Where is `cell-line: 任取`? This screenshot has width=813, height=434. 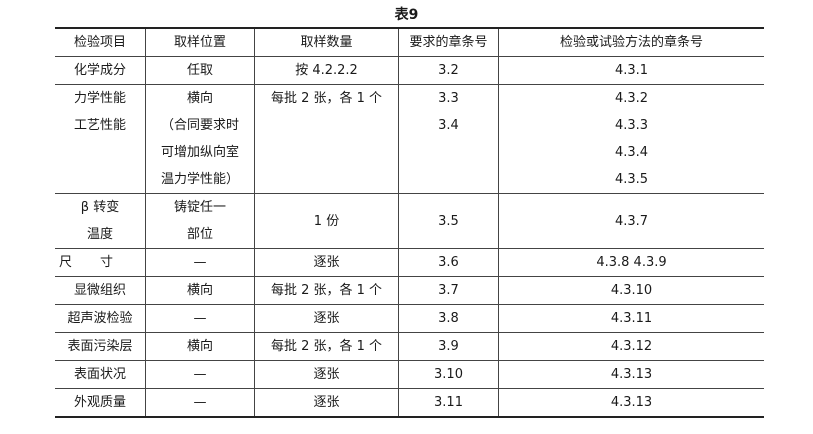
cell-line: 任取 is located at coordinates (199, 70).